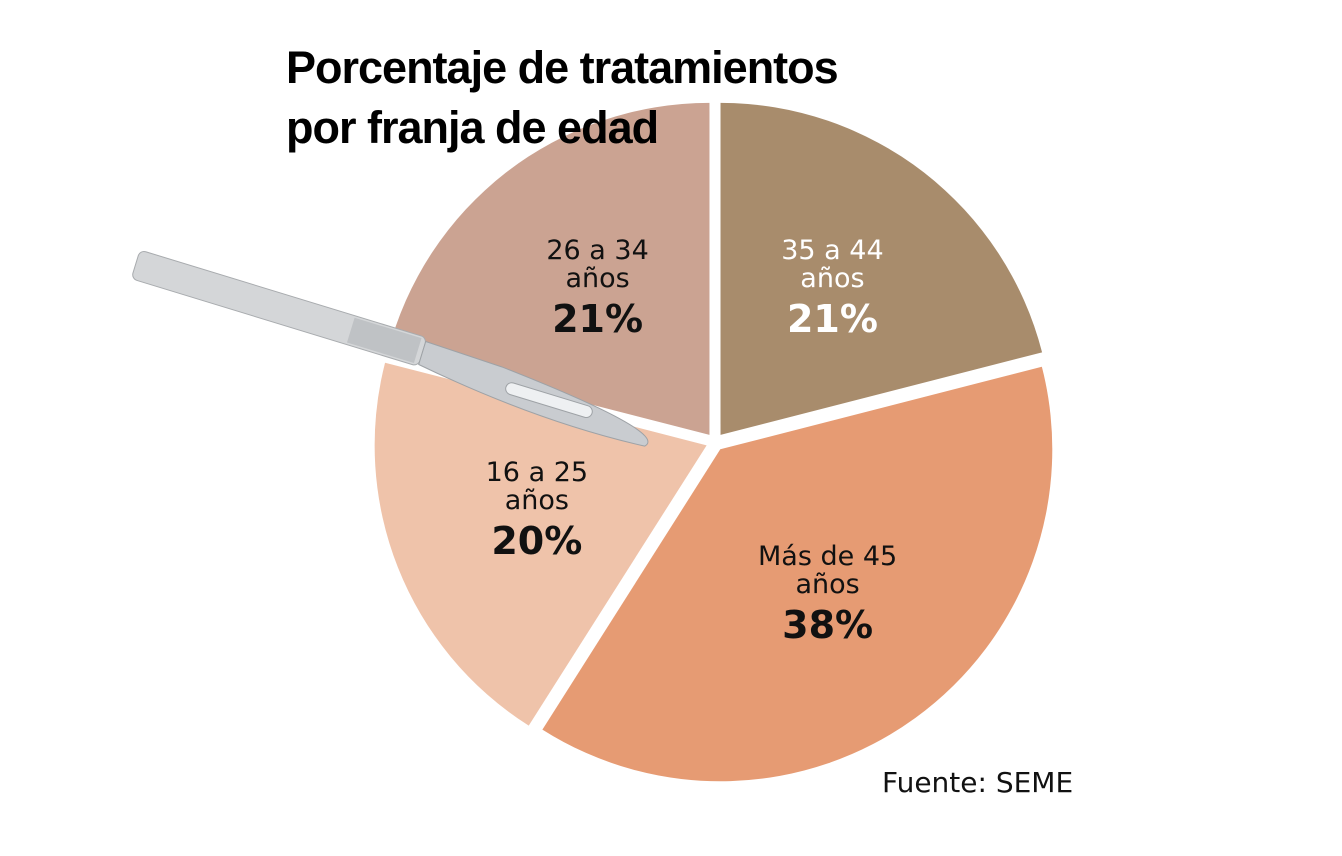 The height and width of the screenshot is (856, 1342). Describe the element at coordinates (390, 348) in the screenshot. I see `scalpel` at that location.